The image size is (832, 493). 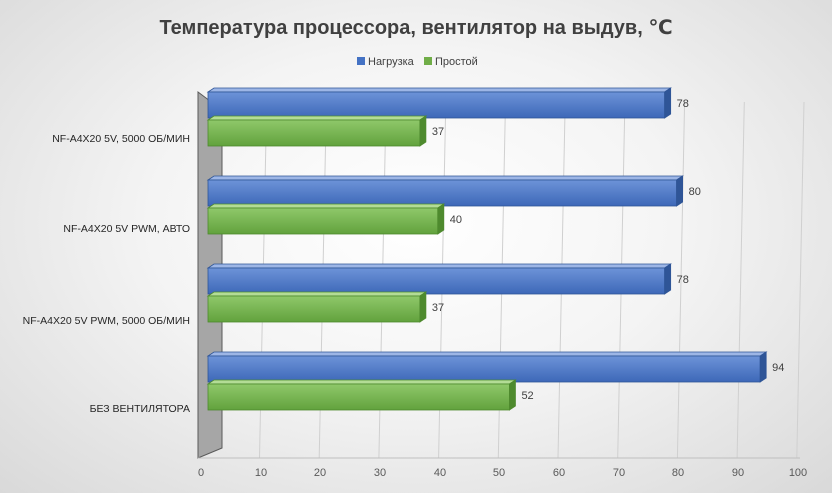 I want to click on legend-swatch-idle, so click(x=428, y=61).